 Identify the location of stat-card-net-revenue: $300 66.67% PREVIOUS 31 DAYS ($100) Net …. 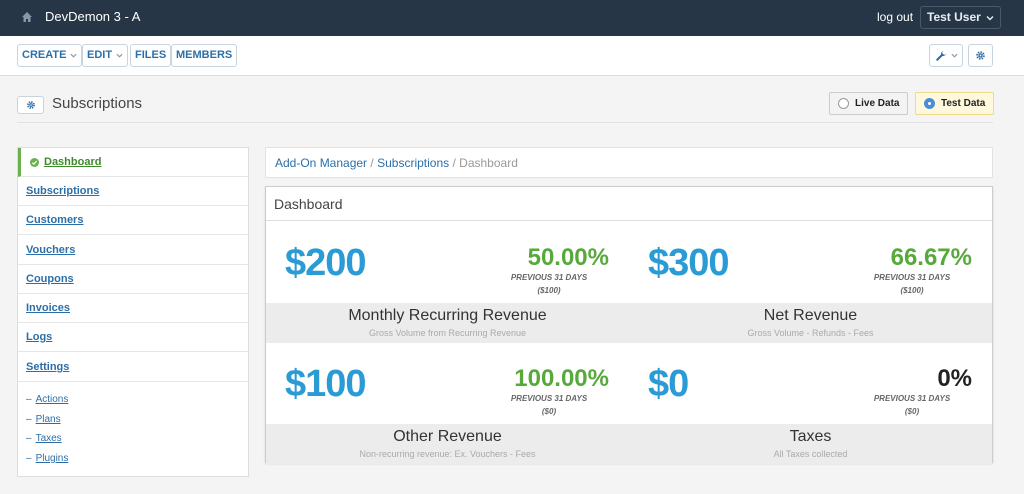
(810, 282).